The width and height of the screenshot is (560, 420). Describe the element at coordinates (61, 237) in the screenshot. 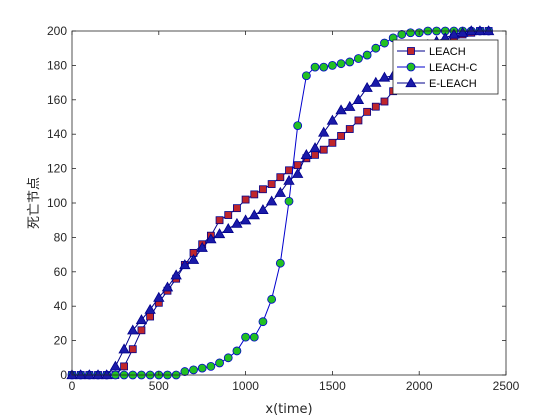

I see `y-tick-label: 80` at that location.